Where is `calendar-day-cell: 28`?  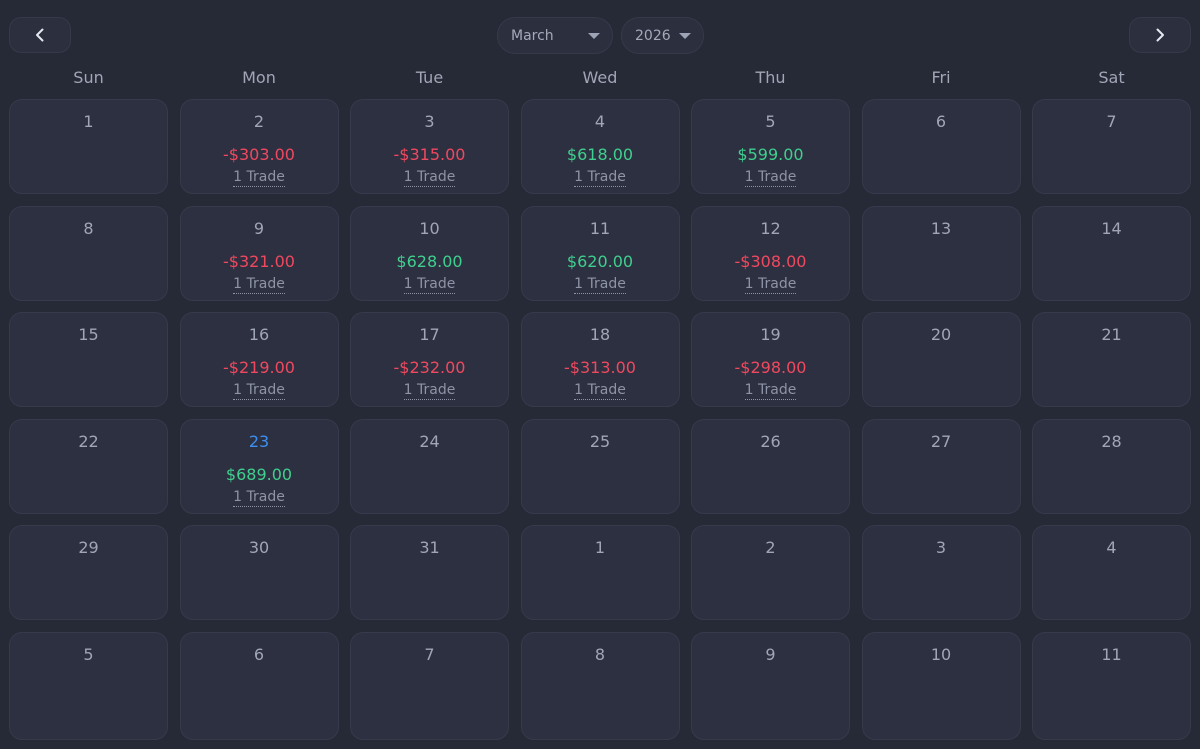 calendar-day-cell: 28 is located at coordinates (1111, 466).